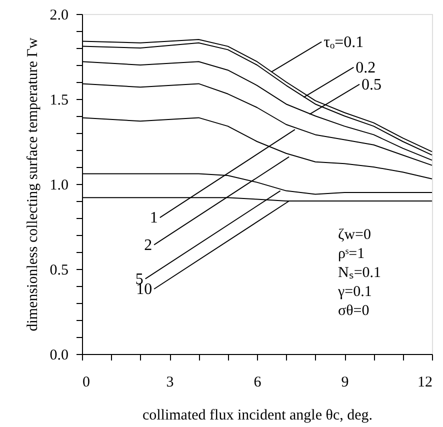  What do you see at coordinates (354, 311) in the screenshot?
I see `annotation: σθ=0` at bounding box center [354, 311].